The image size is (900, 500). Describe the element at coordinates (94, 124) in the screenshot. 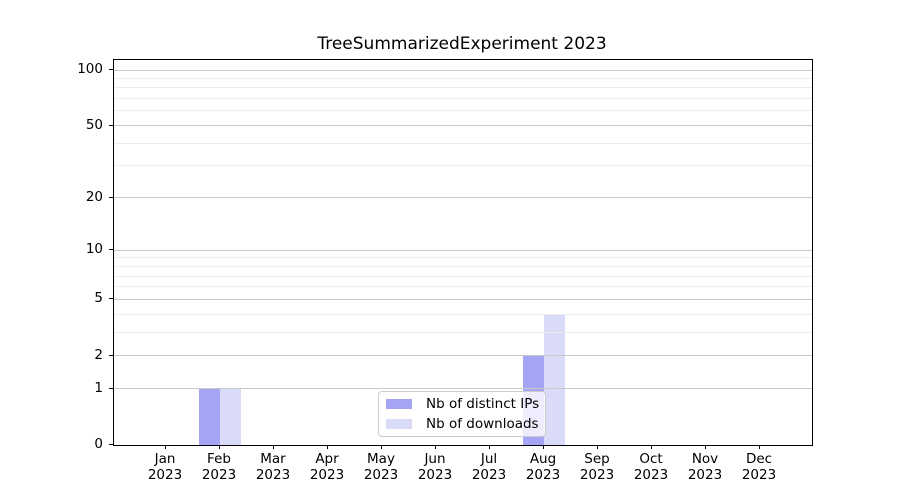

I see `y-tick-label: 50` at that location.